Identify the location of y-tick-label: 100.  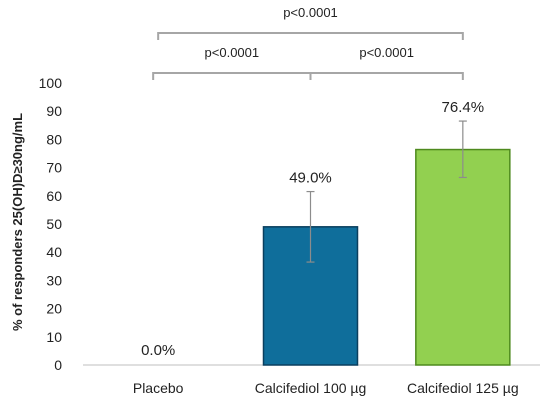
(51, 83).